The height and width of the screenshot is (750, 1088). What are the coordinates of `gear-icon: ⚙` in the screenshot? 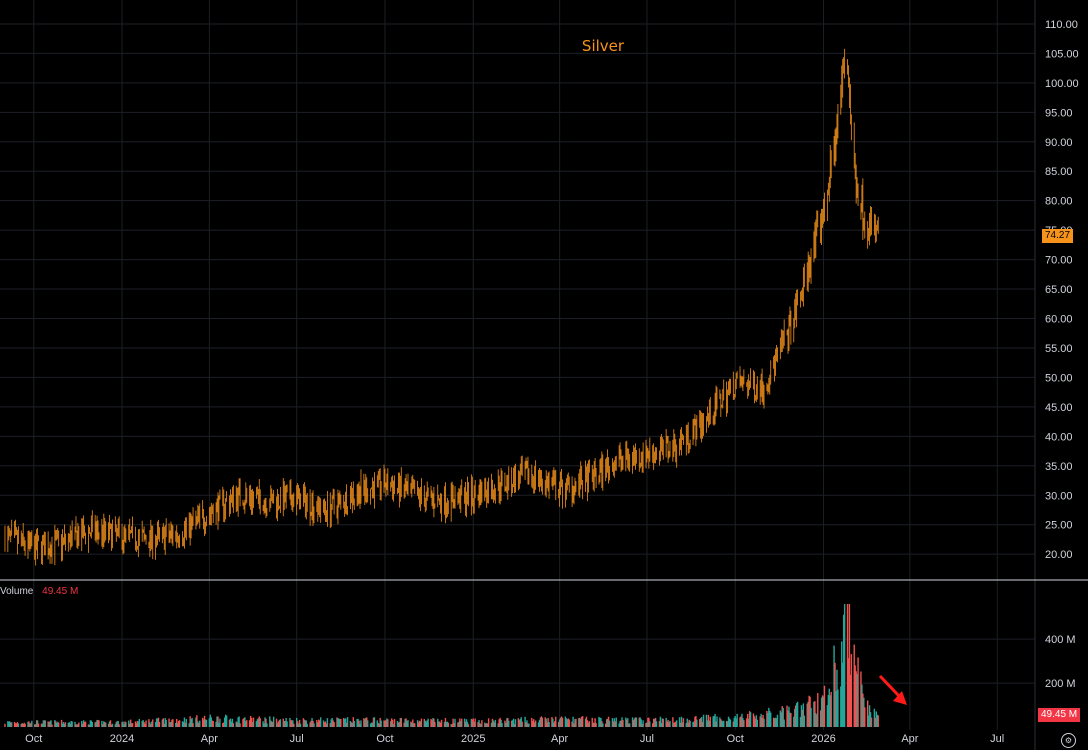 It's located at (1068, 740).